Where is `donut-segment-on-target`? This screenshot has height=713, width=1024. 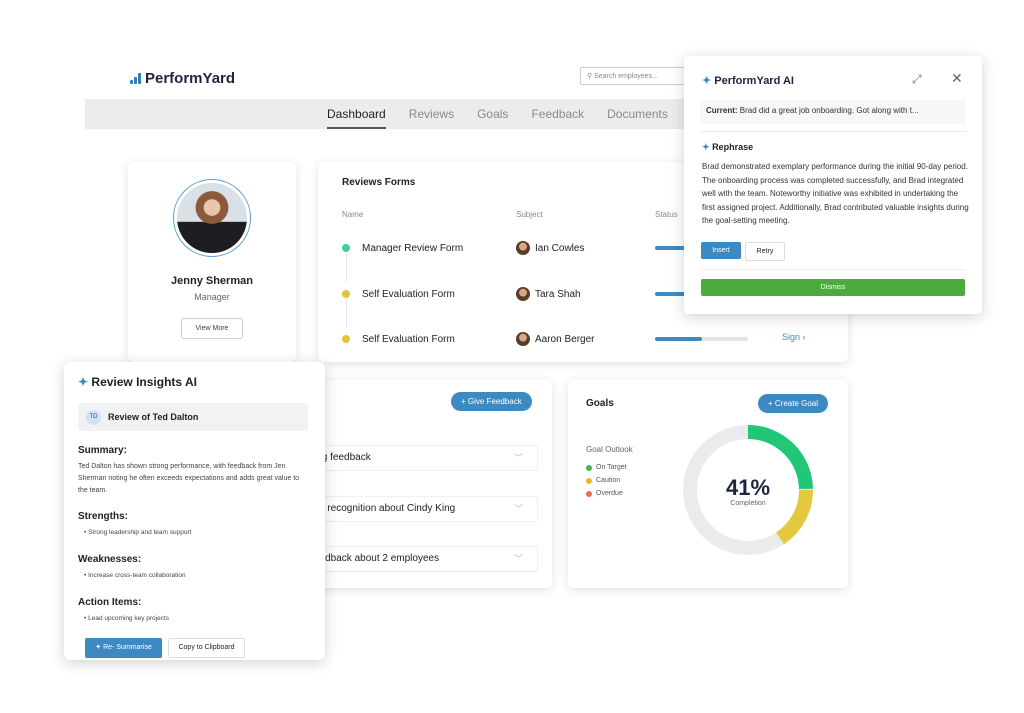
donut-segment-on-target is located at coordinates (780, 457).